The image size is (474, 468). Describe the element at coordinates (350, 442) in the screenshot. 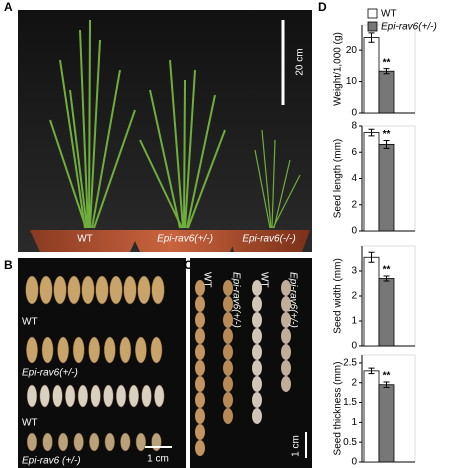

I see `y-tick-label: 0.5` at that location.